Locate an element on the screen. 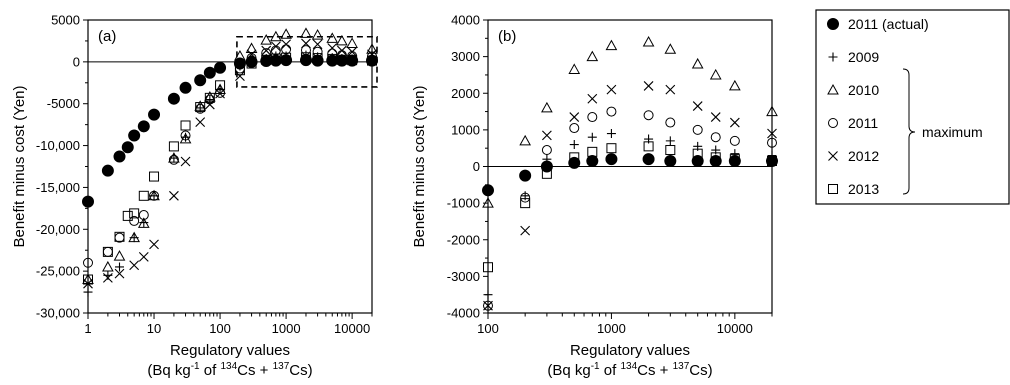 This screenshot has width=1010, height=385. panel-a-x-tick-label: 100 is located at coordinates (220, 328).